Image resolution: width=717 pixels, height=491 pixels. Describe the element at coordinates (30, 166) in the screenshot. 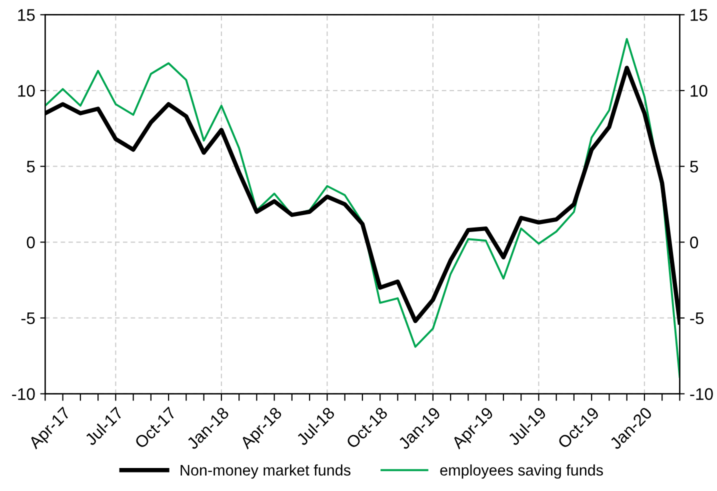

I see `y-tick-label: 5` at that location.